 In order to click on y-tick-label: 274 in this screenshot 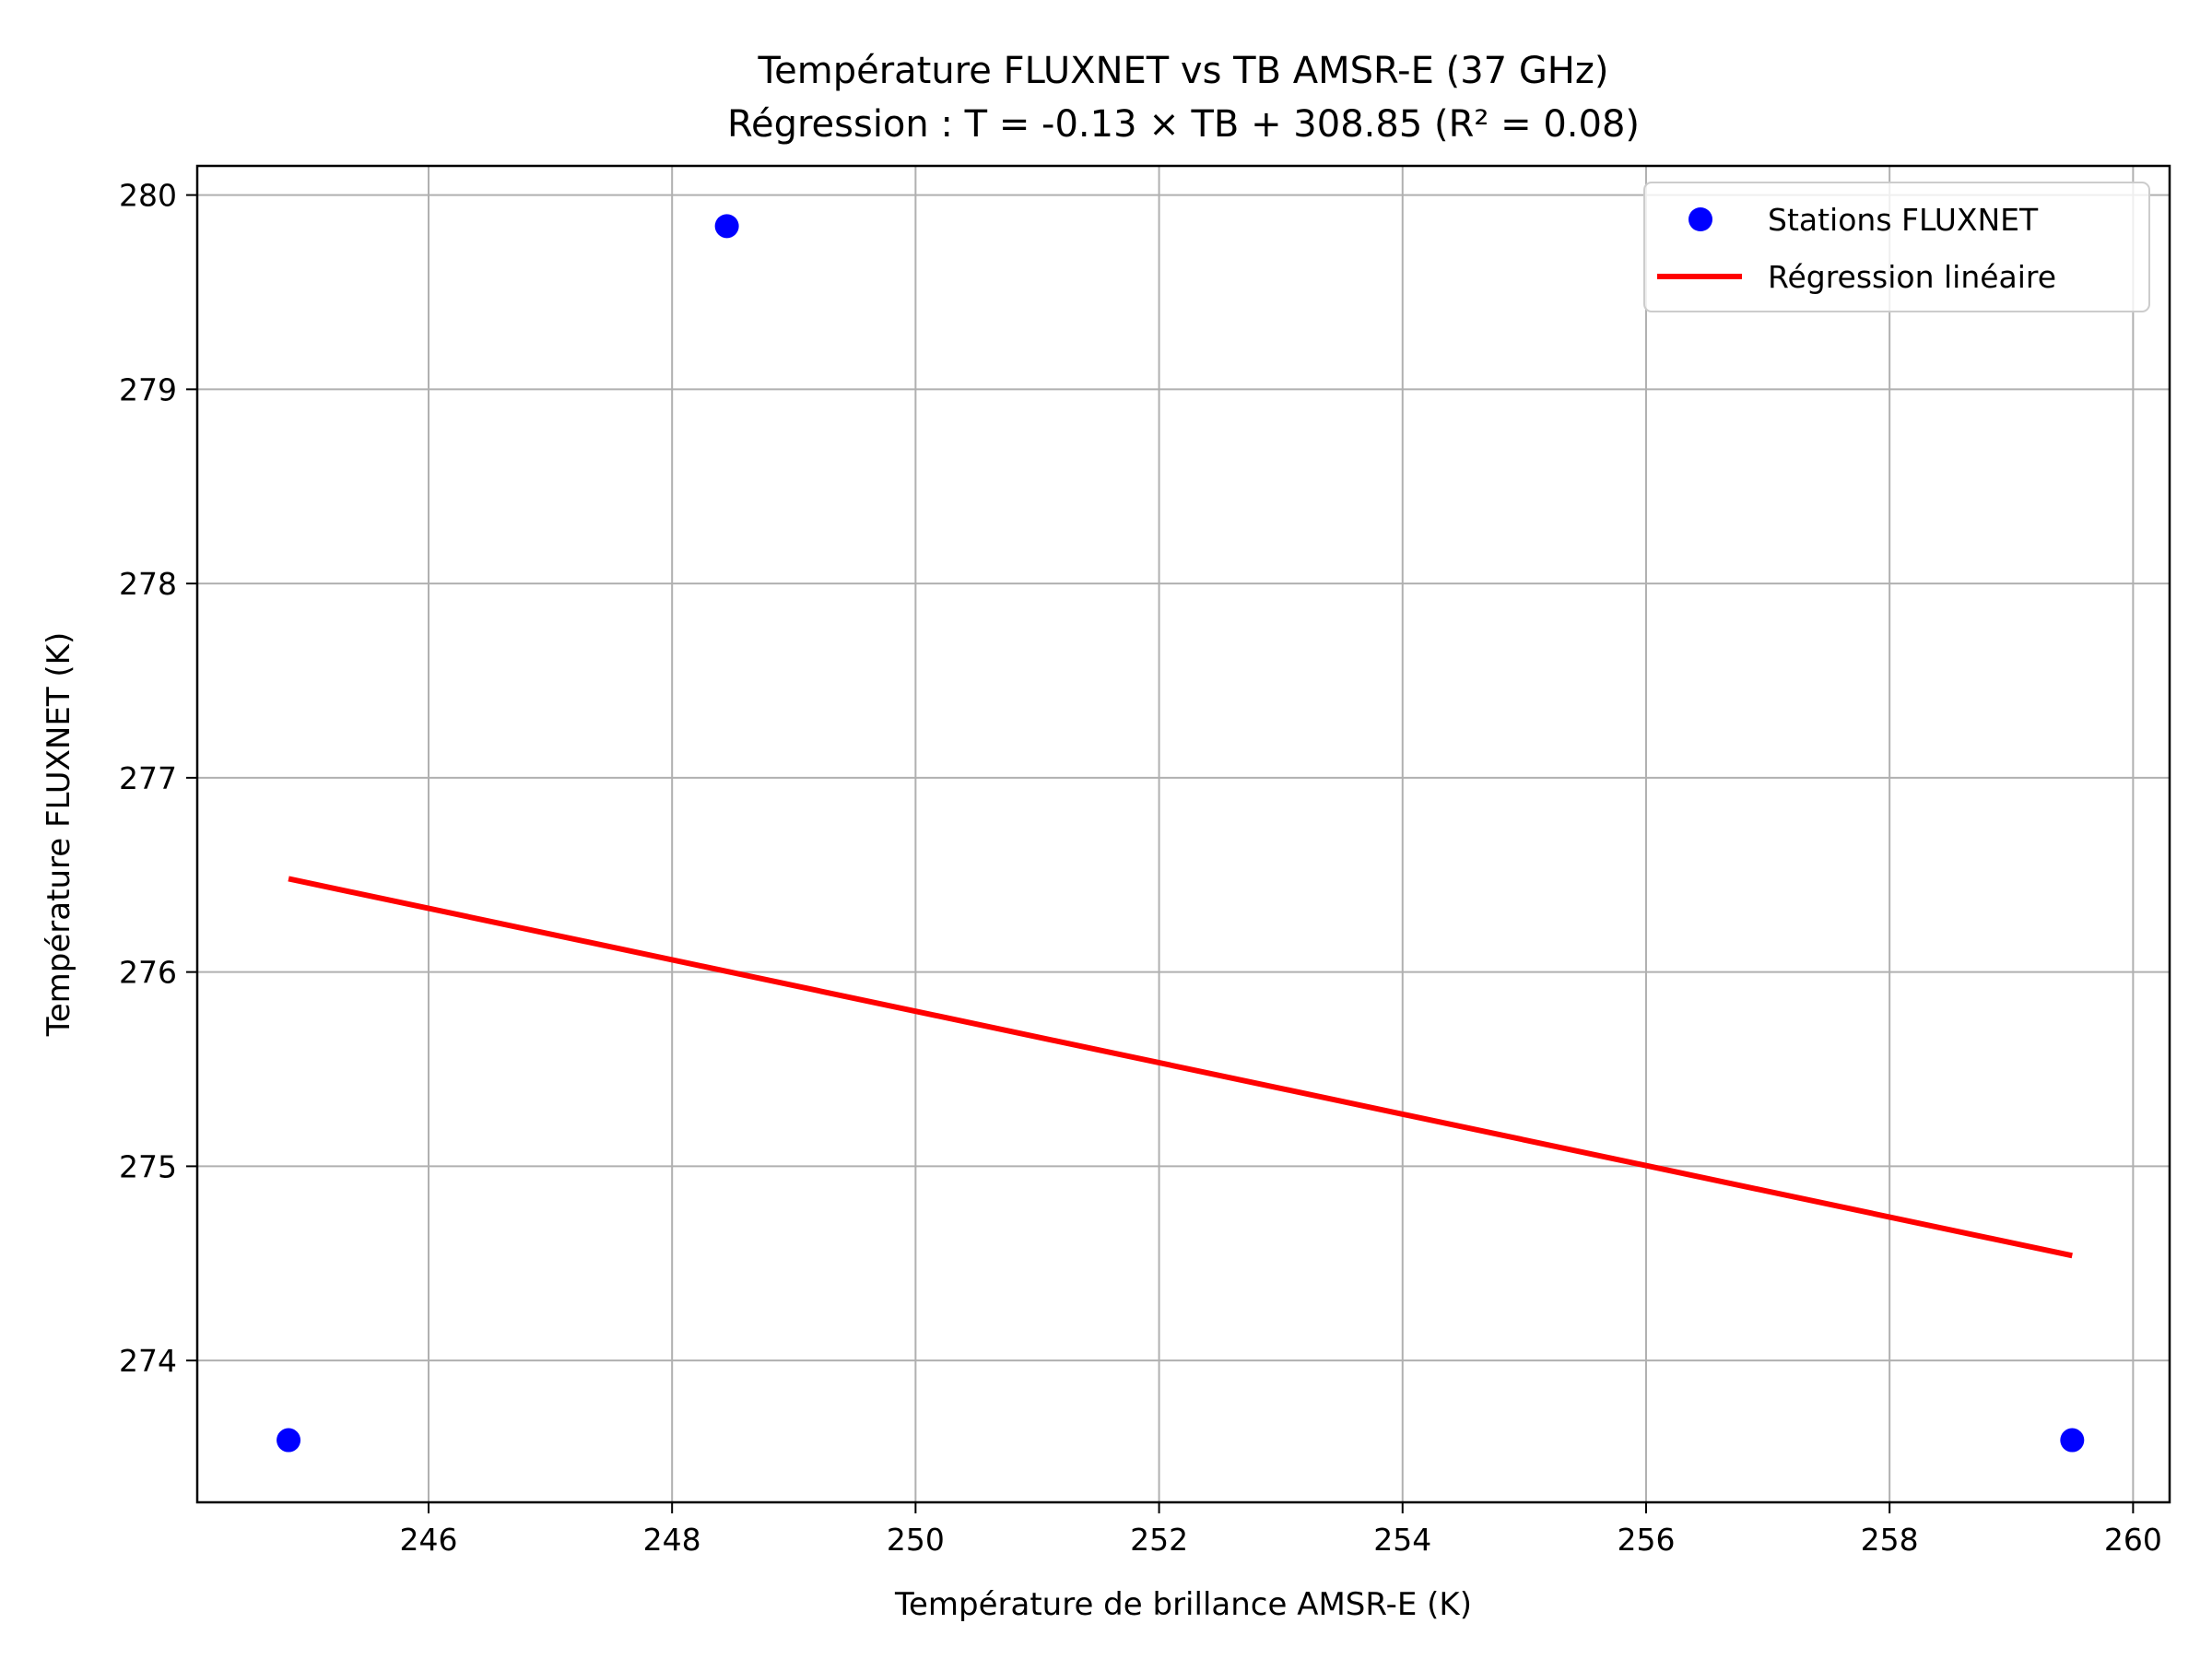, I will do `click(148, 1361)`.